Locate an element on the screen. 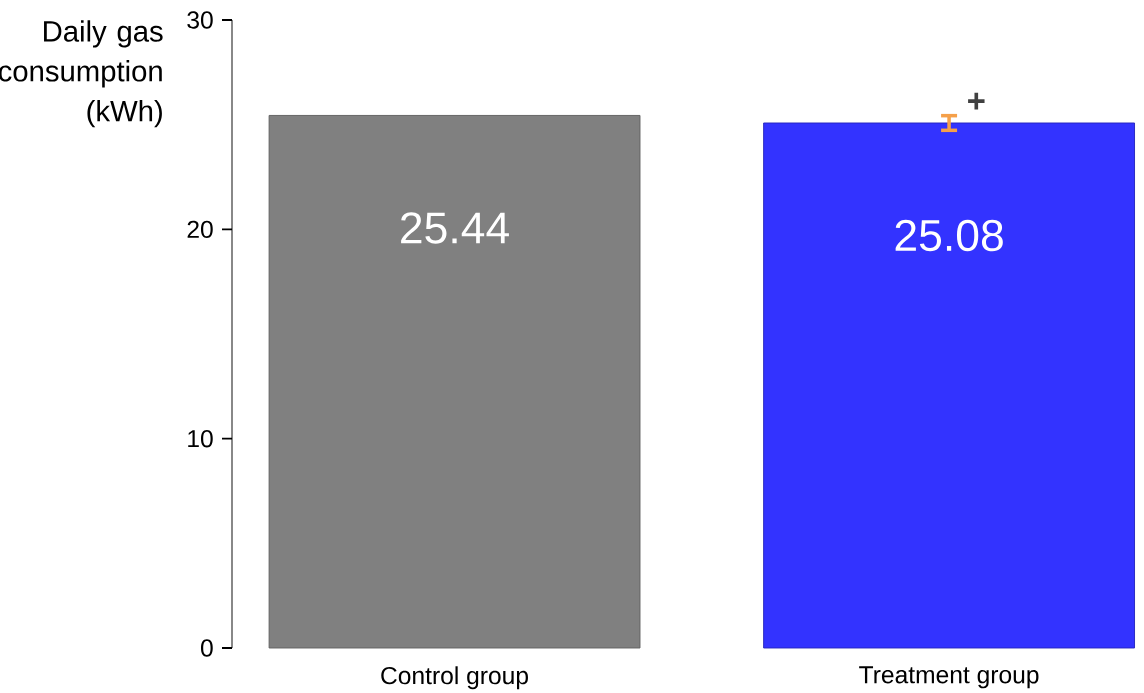 The height and width of the screenshot is (693, 1144). y-tick-label: 20 is located at coordinates (200, 229).